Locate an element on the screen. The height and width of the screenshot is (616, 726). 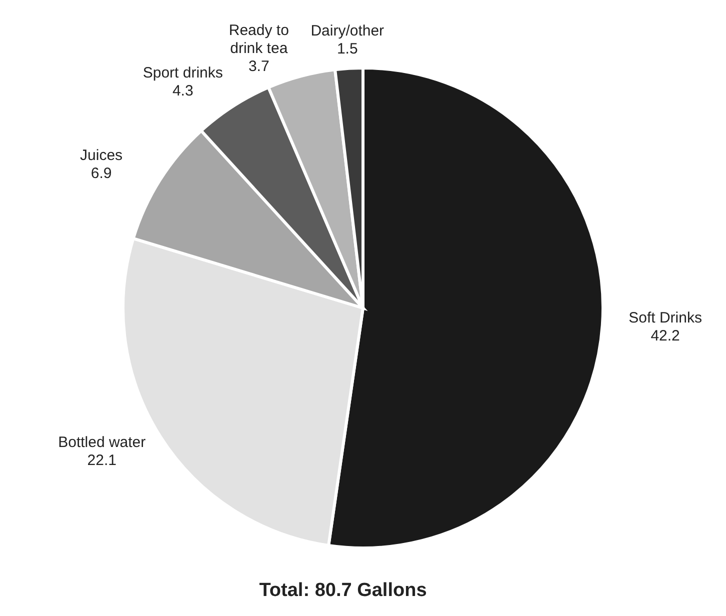
slice-label: Soft Drinks is located at coordinates (665, 317).